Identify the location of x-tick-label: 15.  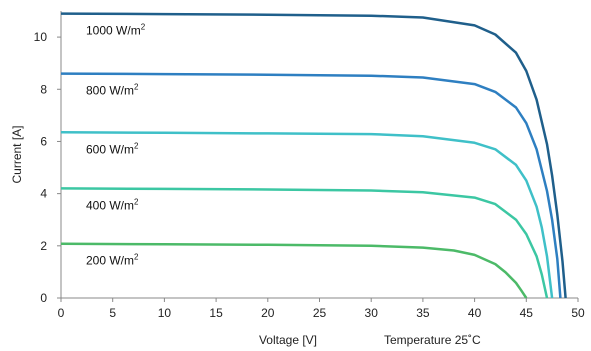
(216, 313).